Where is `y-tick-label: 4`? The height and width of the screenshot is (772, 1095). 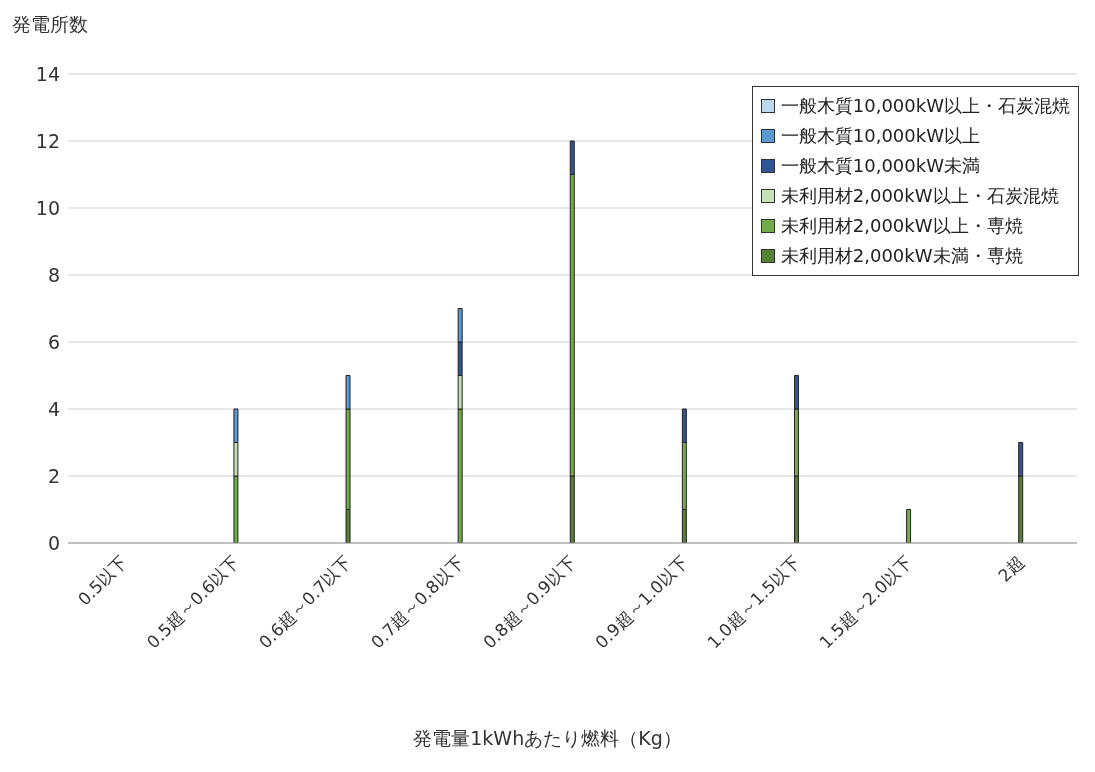
y-tick-label: 4 is located at coordinates (53, 408).